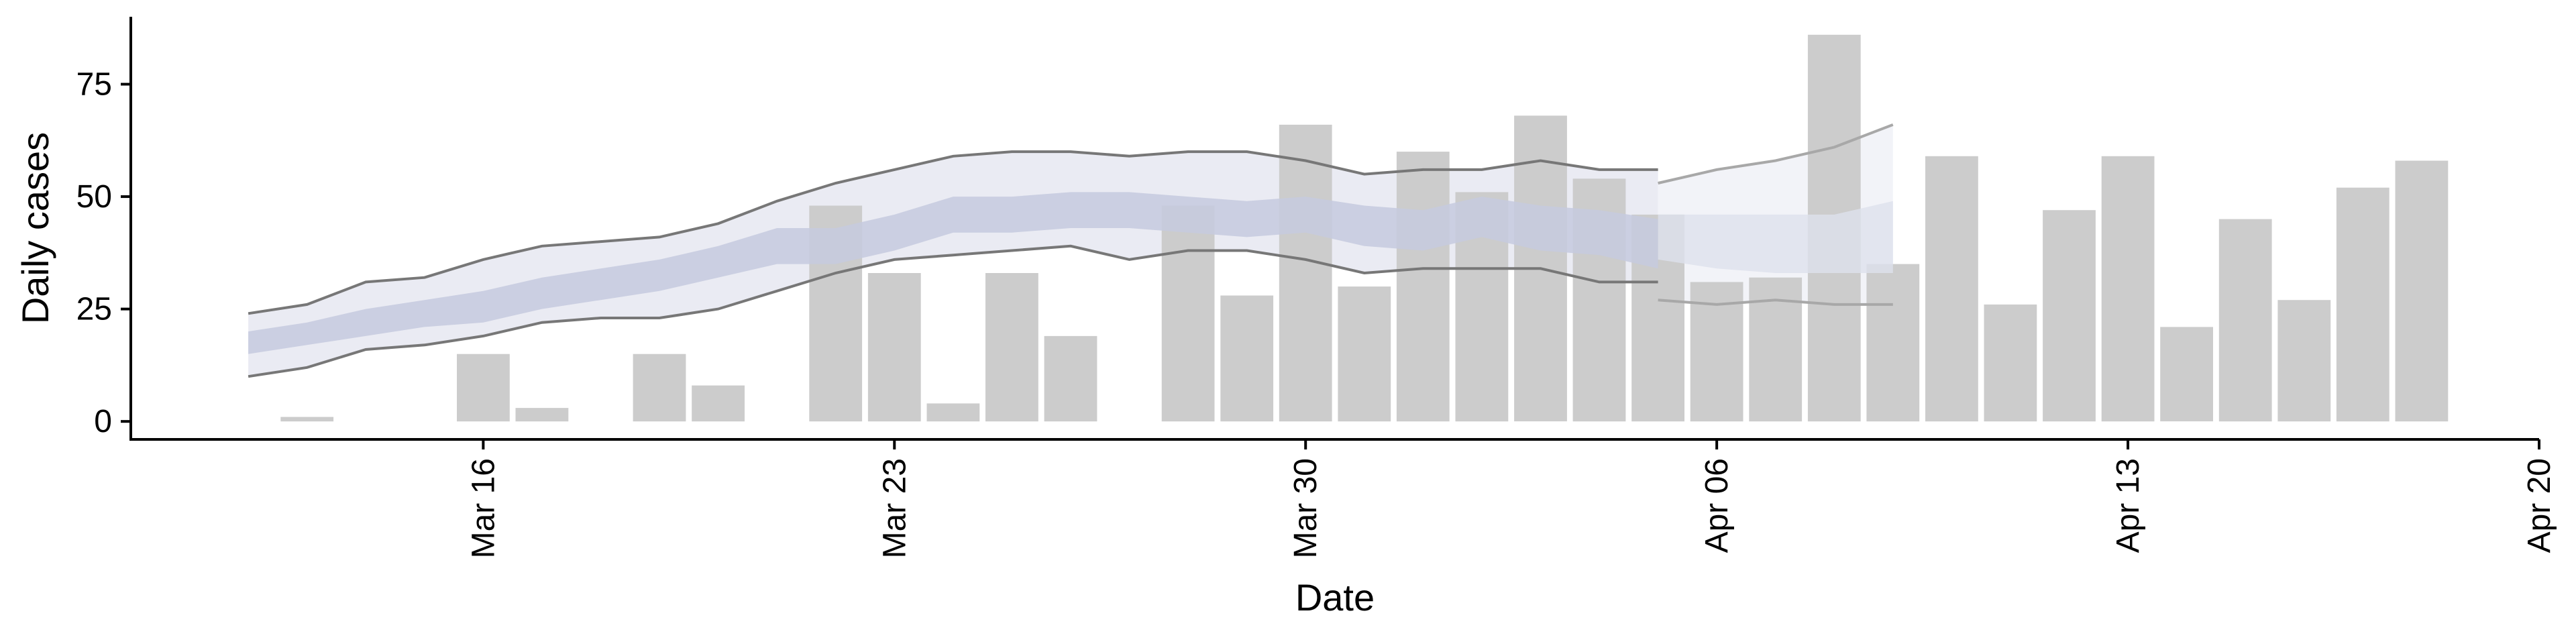  What do you see at coordinates (1775, 302) in the screenshot?
I see `forecast-lower-line` at bounding box center [1775, 302].